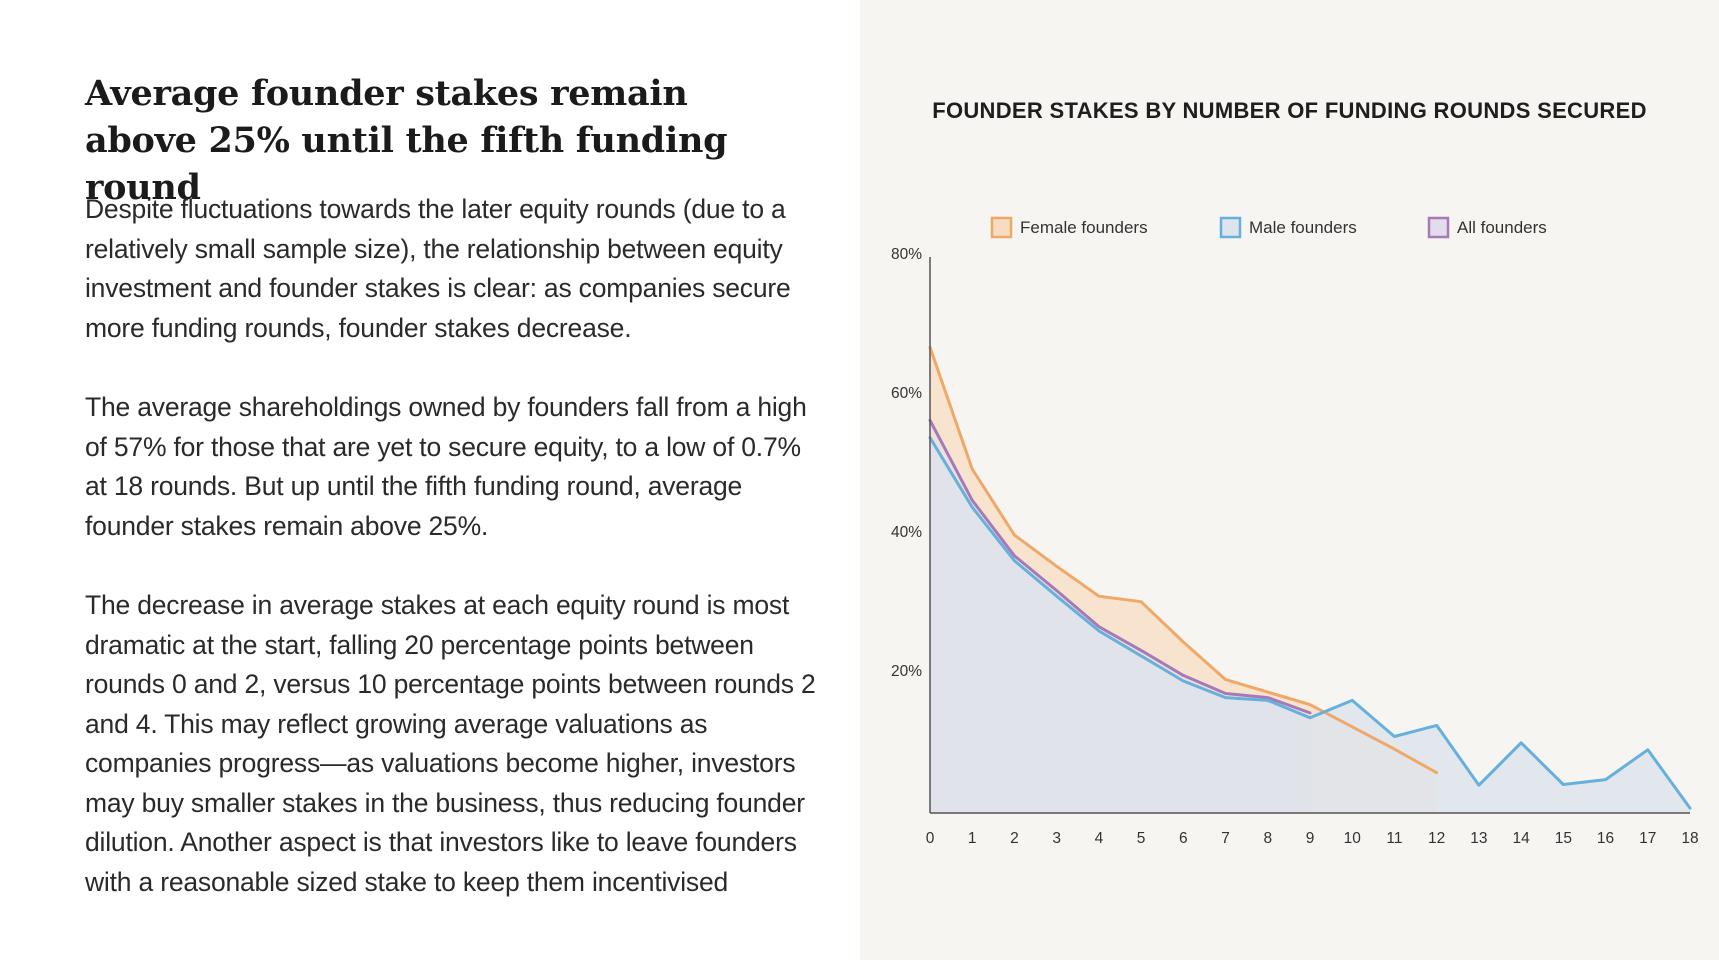  I want to click on legend-label: All founders, so click(1502, 227).